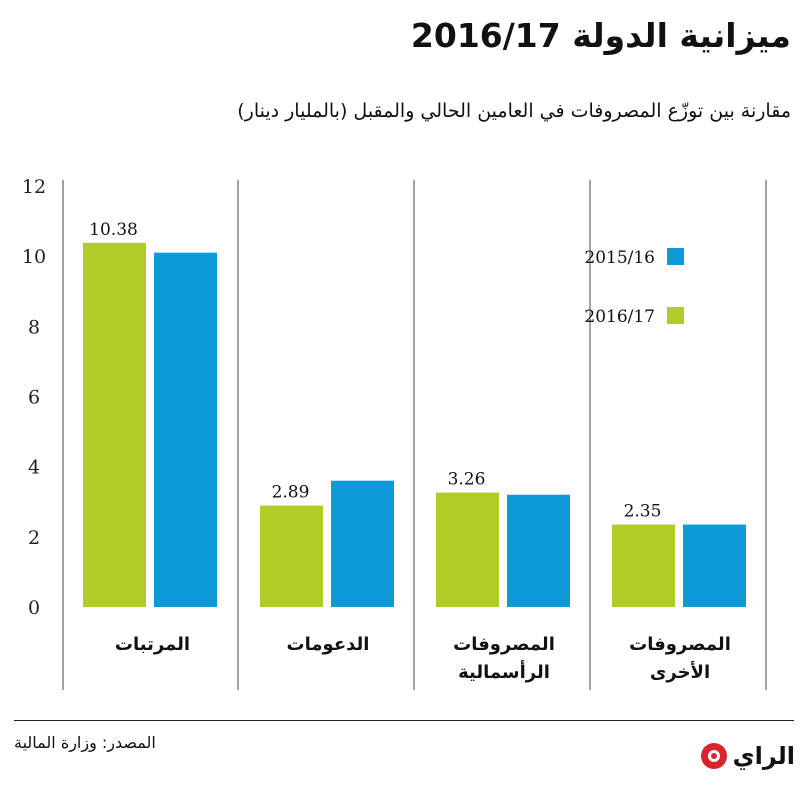  What do you see at coordinates (619, 317) in the screenshot?
I see `legend-label: 2016/17` at bounding box center [619, 317].